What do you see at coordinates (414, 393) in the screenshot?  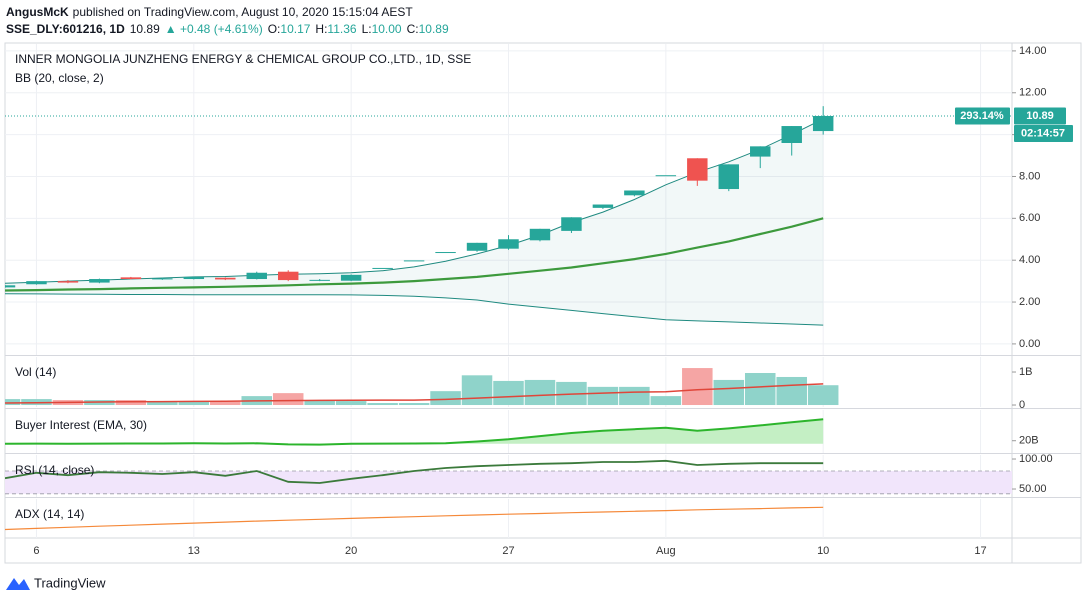 I see `volume-ma` at bounding box center [414, 393].